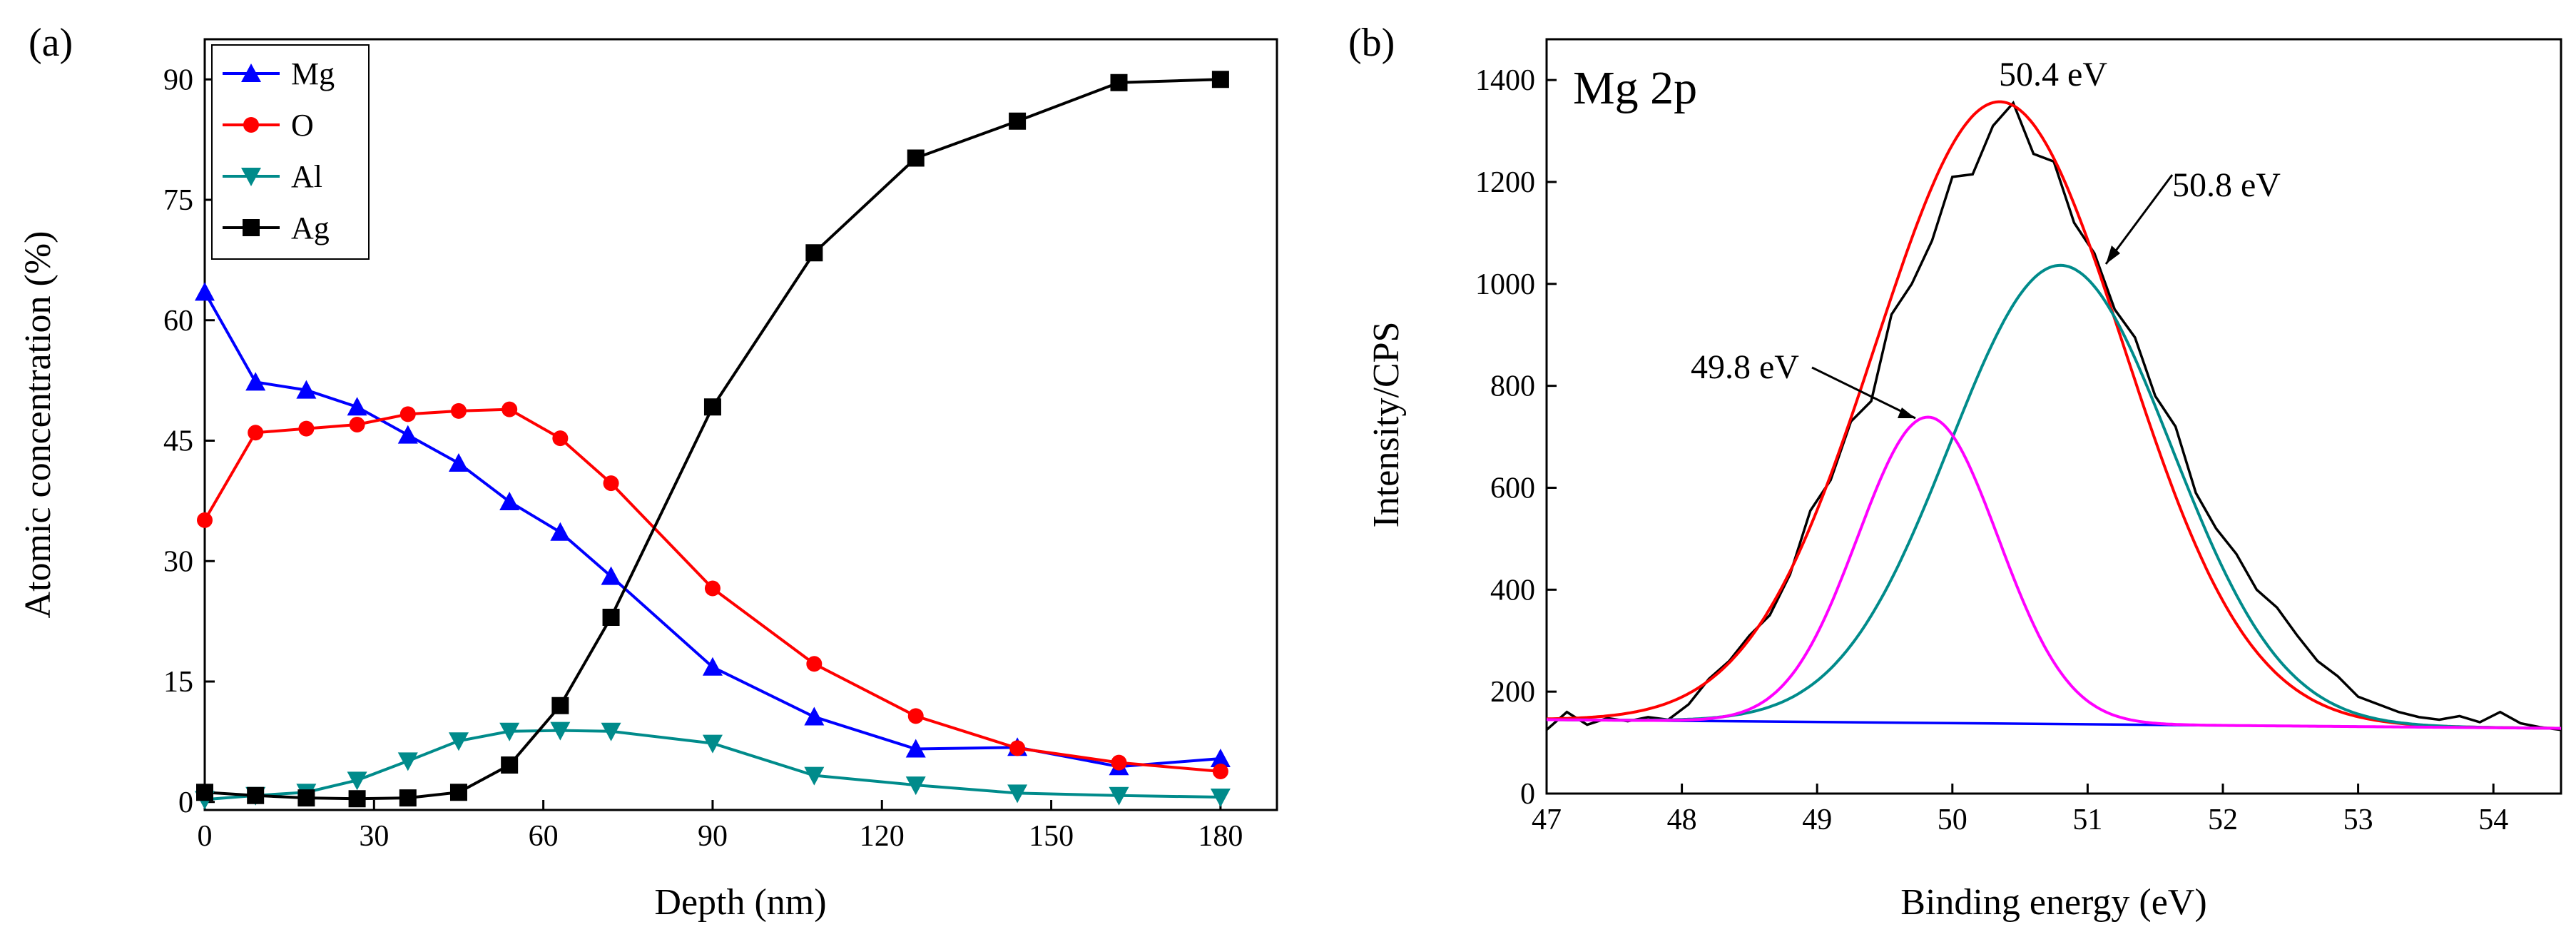 This screenshot has width=2576, height=942. I want to click on annotation-49-8: 49.8 eV, so click(1745, 367).